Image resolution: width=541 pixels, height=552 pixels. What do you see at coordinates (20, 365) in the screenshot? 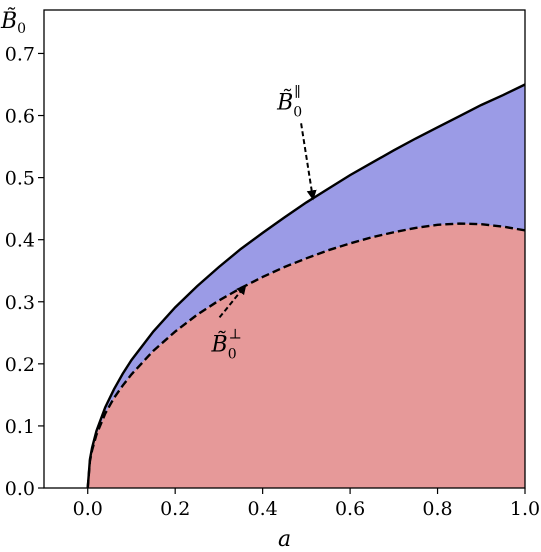
I see `y-tick-label: 0.2` at bounding box center [20, 365].